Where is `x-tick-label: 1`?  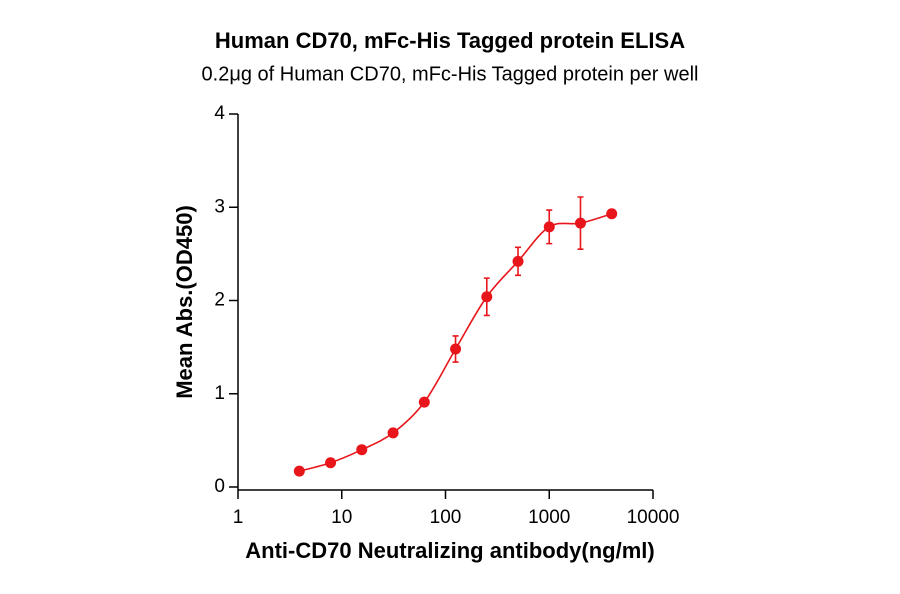
x-tick-label: 1 is located at coordinates (238, 517).